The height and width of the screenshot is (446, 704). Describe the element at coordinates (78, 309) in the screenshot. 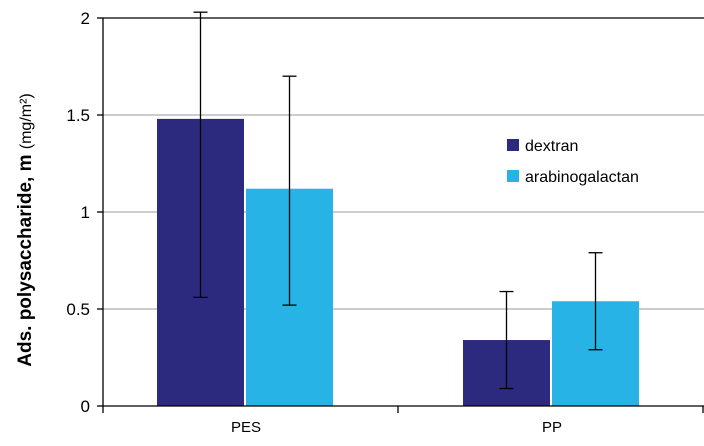

I see `y-tick-label: 0.5` at that location.